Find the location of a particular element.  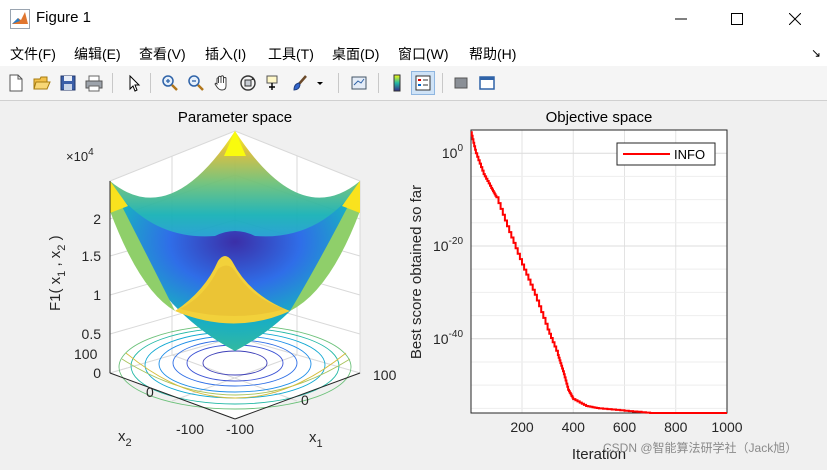

zoom-in-icon is located at coordinates (170, 83).